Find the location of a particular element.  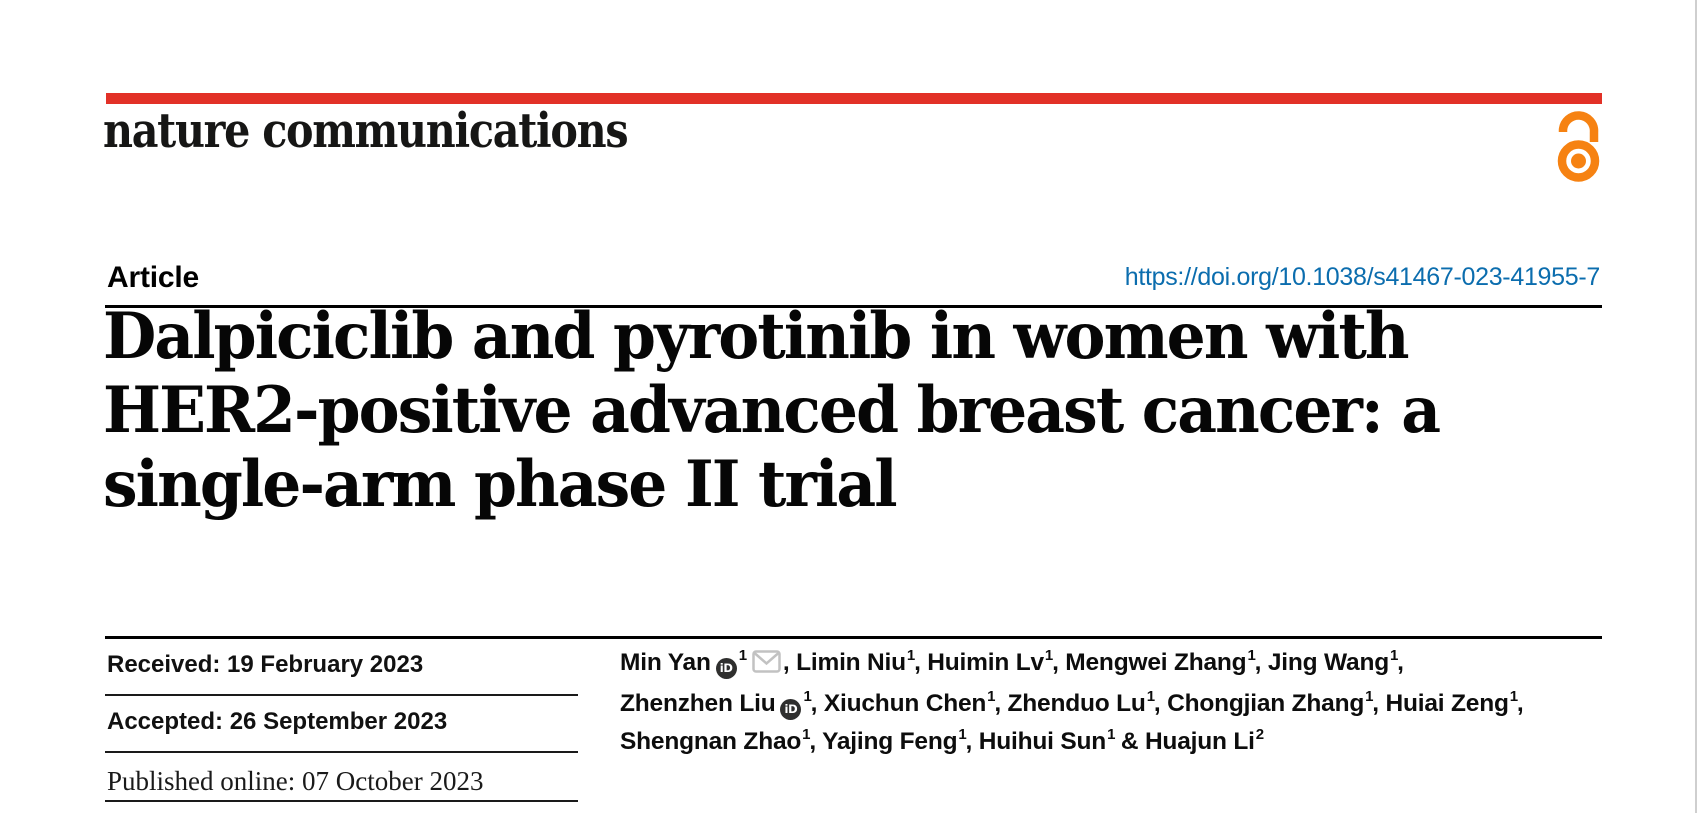

author-name: Xiuchun Chen is located at coordinates (905, 703).